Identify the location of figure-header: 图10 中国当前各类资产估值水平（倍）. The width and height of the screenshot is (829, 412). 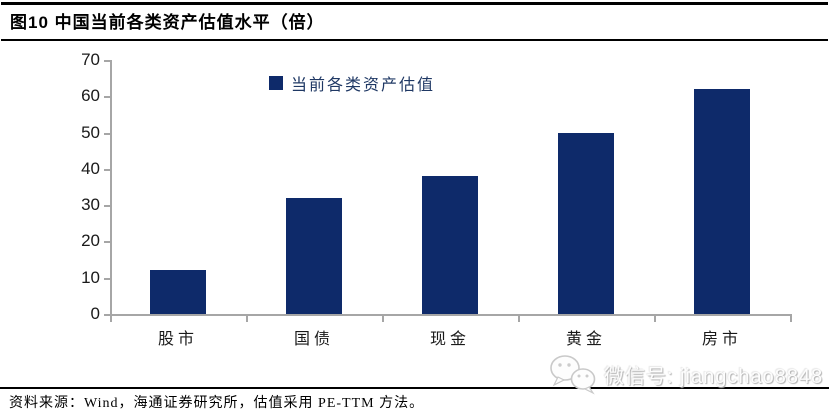
(414, 21).